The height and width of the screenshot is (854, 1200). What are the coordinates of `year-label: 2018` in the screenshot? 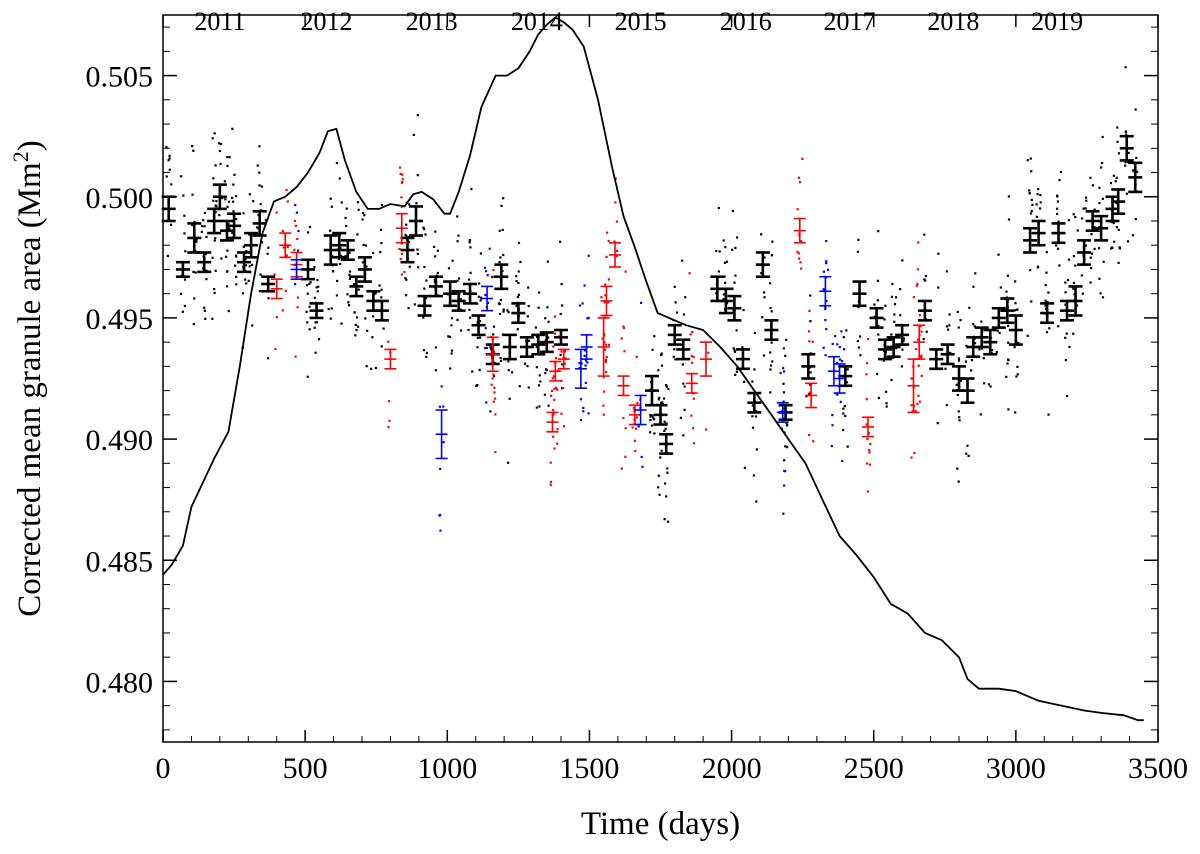 It's located at (953, 21).